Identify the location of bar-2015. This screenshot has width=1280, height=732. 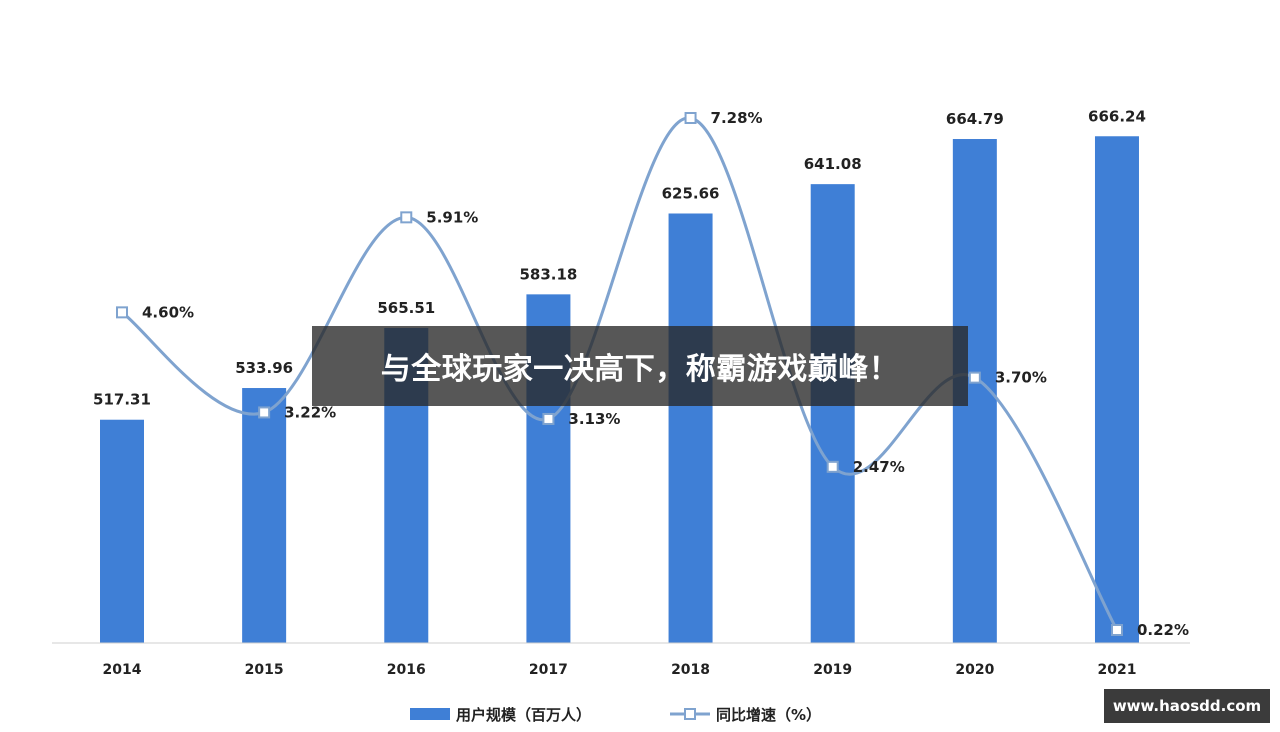
(264, 515).